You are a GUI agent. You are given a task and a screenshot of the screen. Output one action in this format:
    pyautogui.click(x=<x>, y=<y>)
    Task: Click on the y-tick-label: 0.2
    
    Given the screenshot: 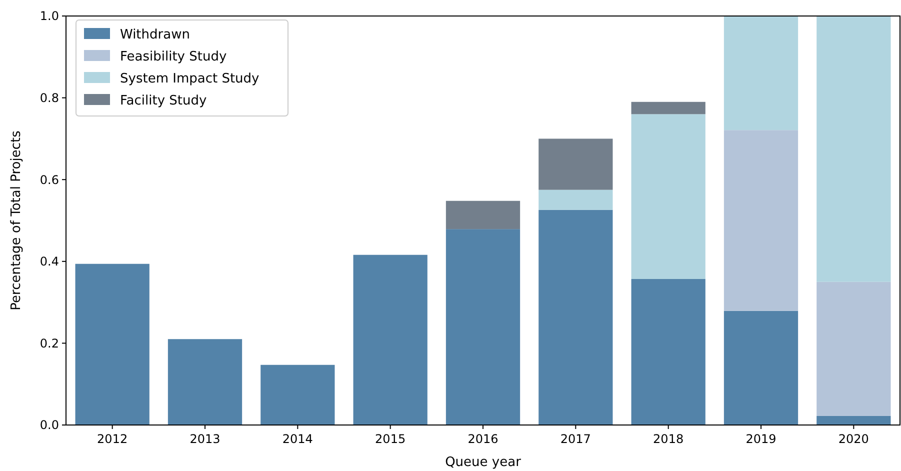 What is the action you would take?
    pyautogui.click(x=49, y=343)
    